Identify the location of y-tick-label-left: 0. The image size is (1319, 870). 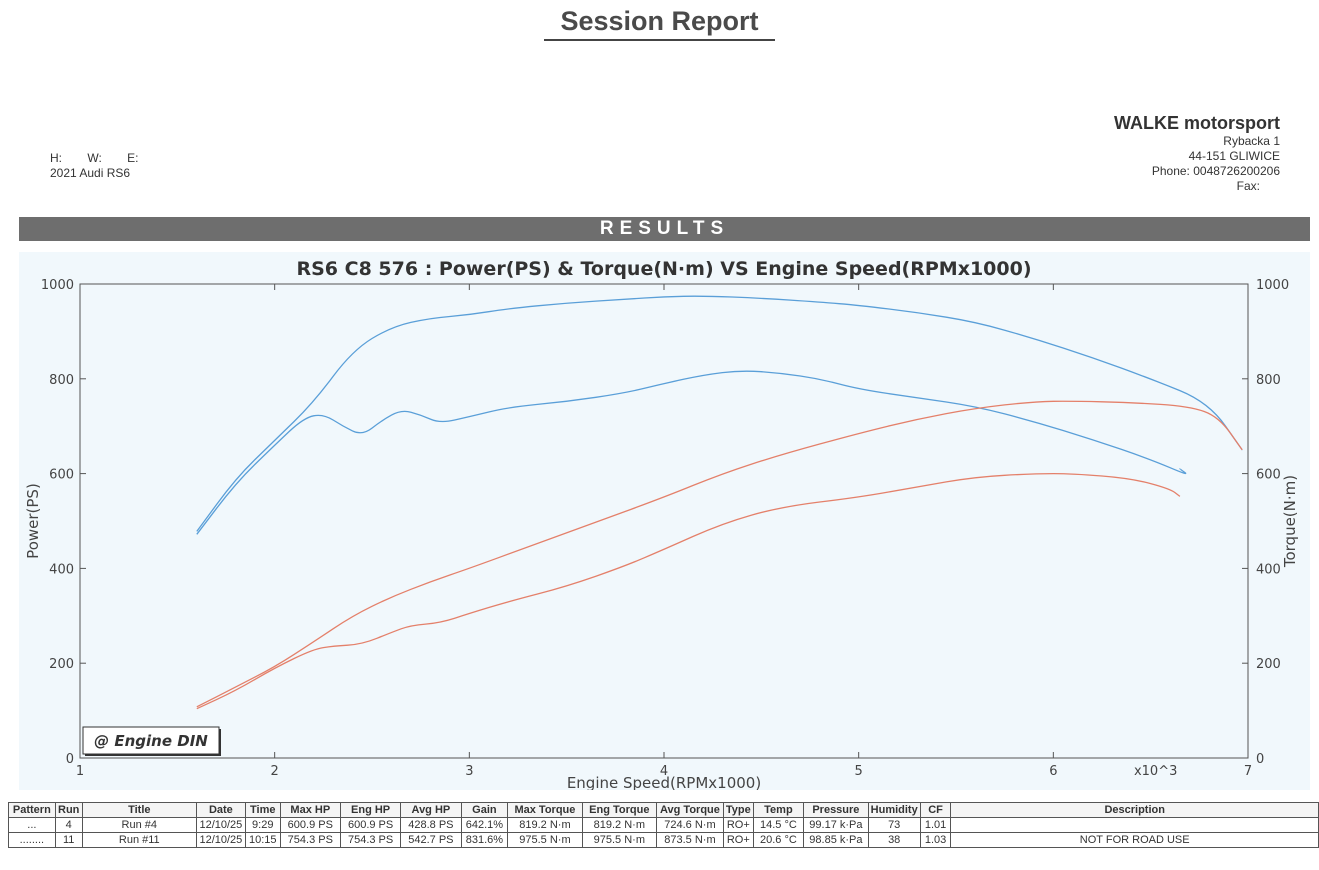
(70, 759).